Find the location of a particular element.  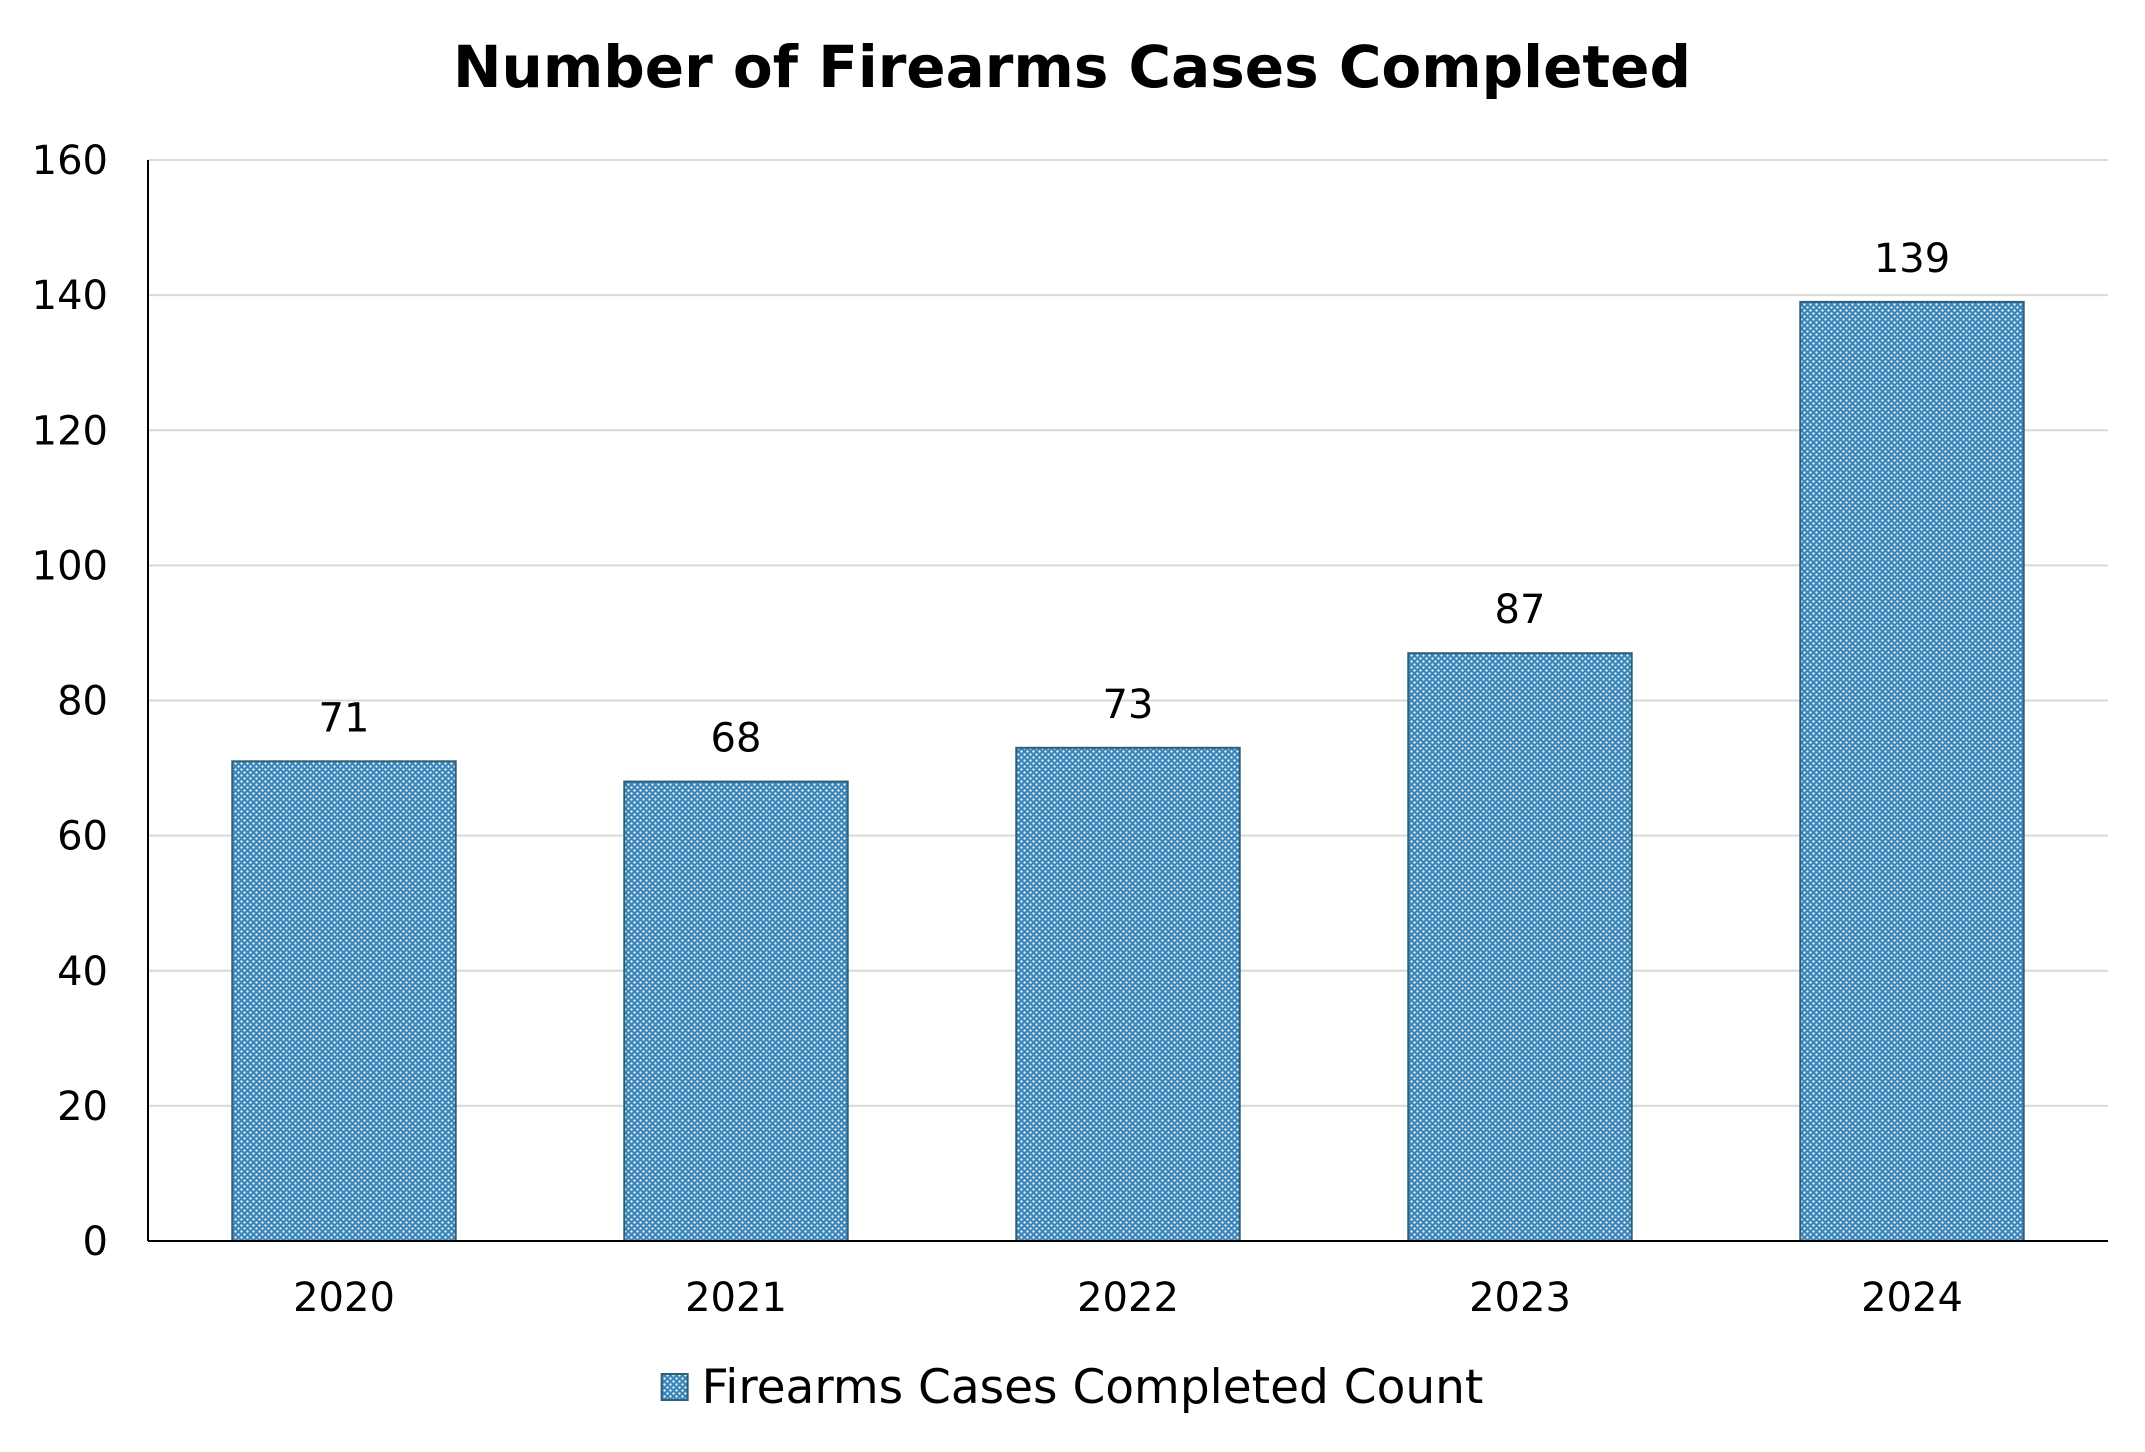

data-label: 68 is located at coordinates (736, 739).